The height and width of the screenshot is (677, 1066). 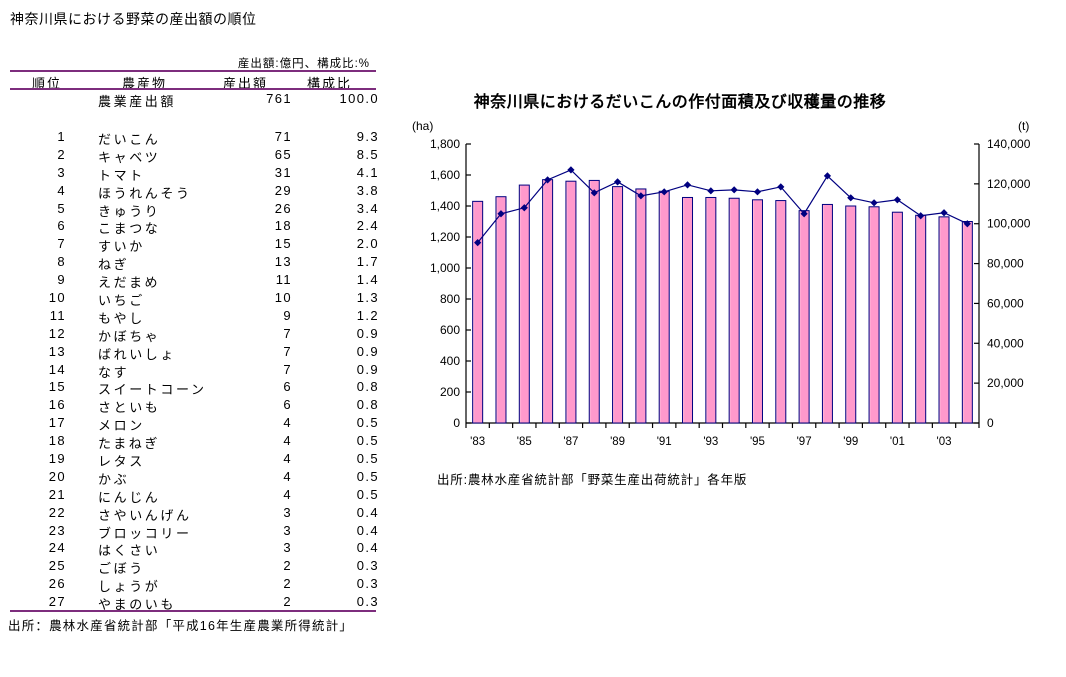 What do you see at coordinates (1009, 224) in the screenshot?
I see `right-axis-tick-label: 100,000` at bounding box center [1009, 224].